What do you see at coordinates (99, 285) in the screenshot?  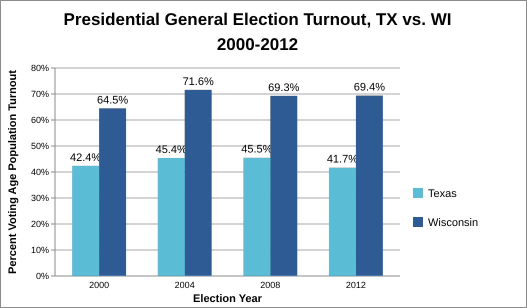 I see `x-tick-label: 2000` at bounding box center [99, 285].